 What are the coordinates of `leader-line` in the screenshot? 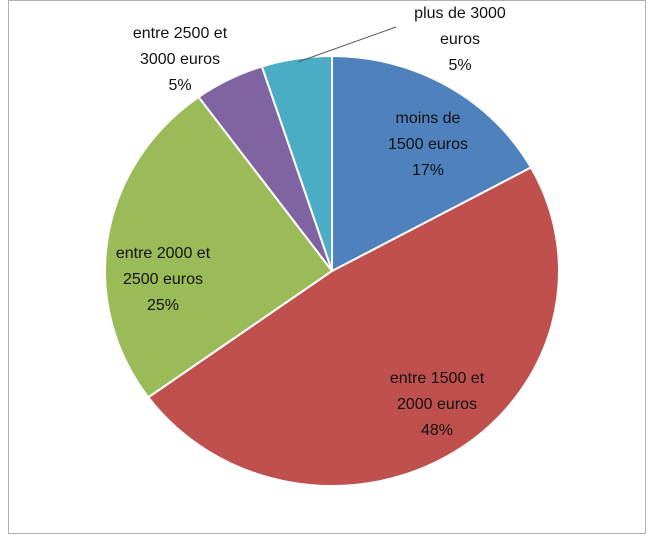 It's located at (347, 44).